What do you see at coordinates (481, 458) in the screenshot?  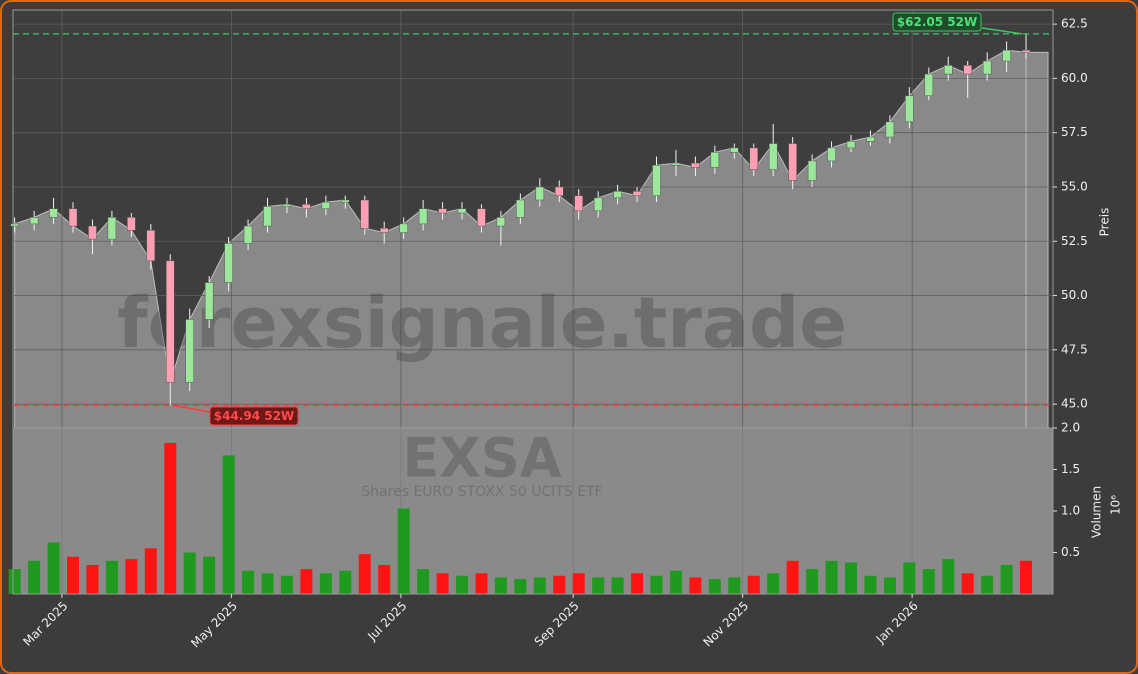 I see `watermark-symbol: EXSA` at bounding box center [481, 458].